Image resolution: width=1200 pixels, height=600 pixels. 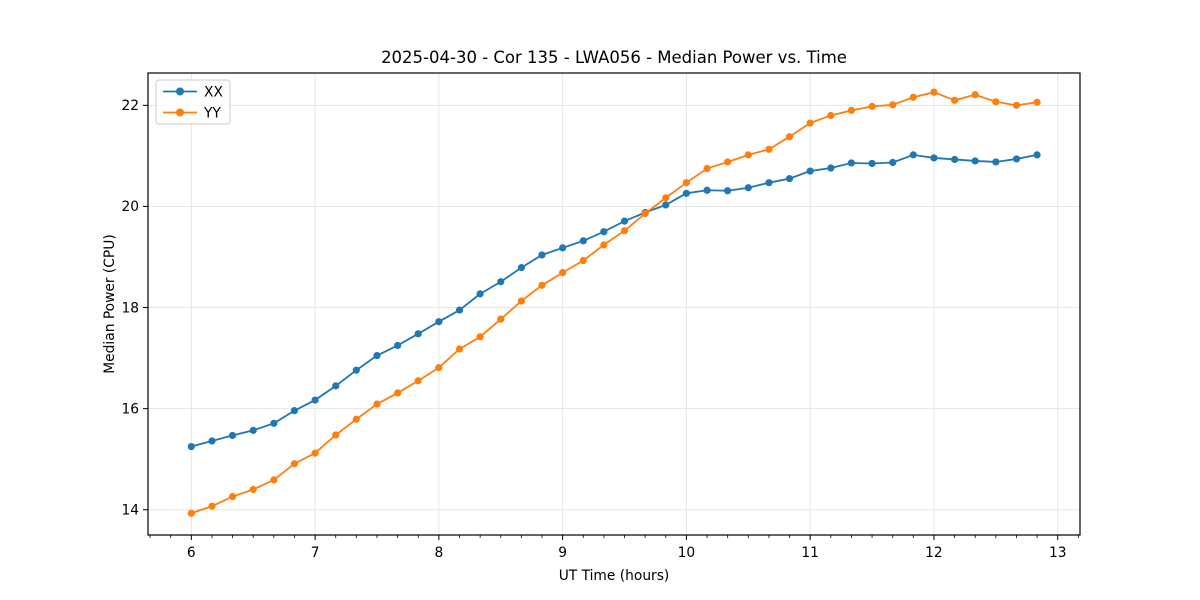 I want to click on x-tick-label: 6, so click(x=191, y=553).